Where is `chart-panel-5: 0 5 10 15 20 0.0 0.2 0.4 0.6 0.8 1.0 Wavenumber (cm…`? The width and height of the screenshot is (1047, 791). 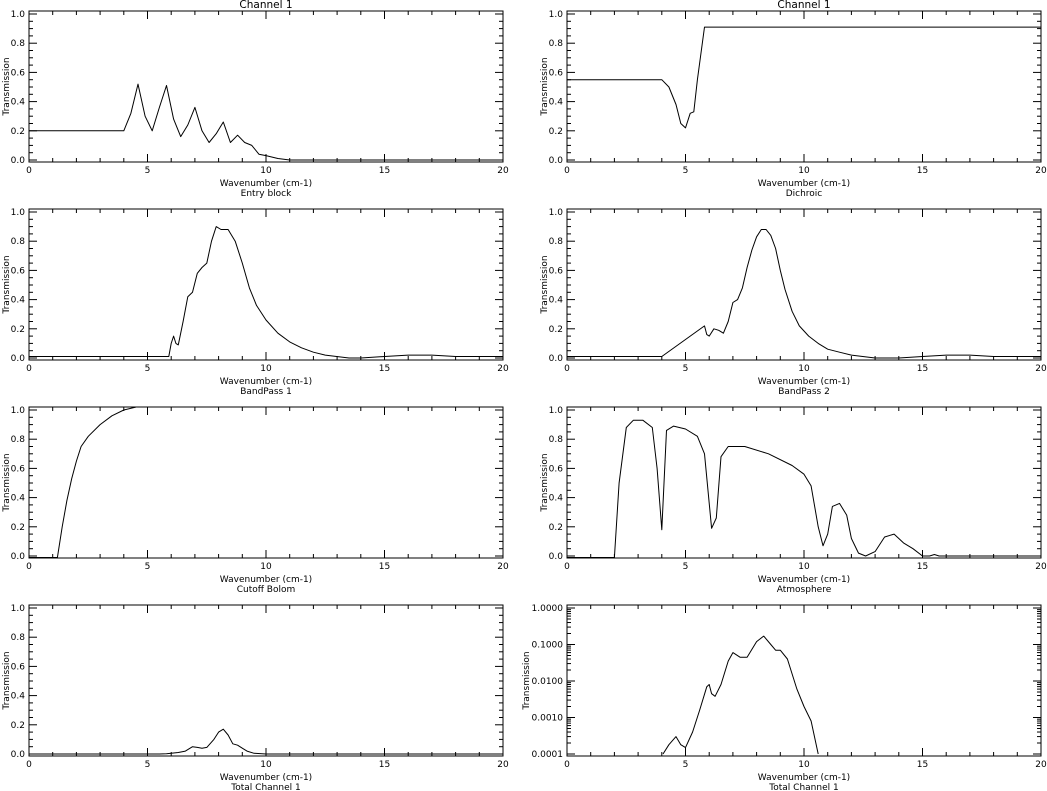 chart-panel-5: 0 5 10 15 20 0.0 0.2 0.4 0.6 0.8 1.0 Wavenumber (cm… is located at coordinates (255, 500).